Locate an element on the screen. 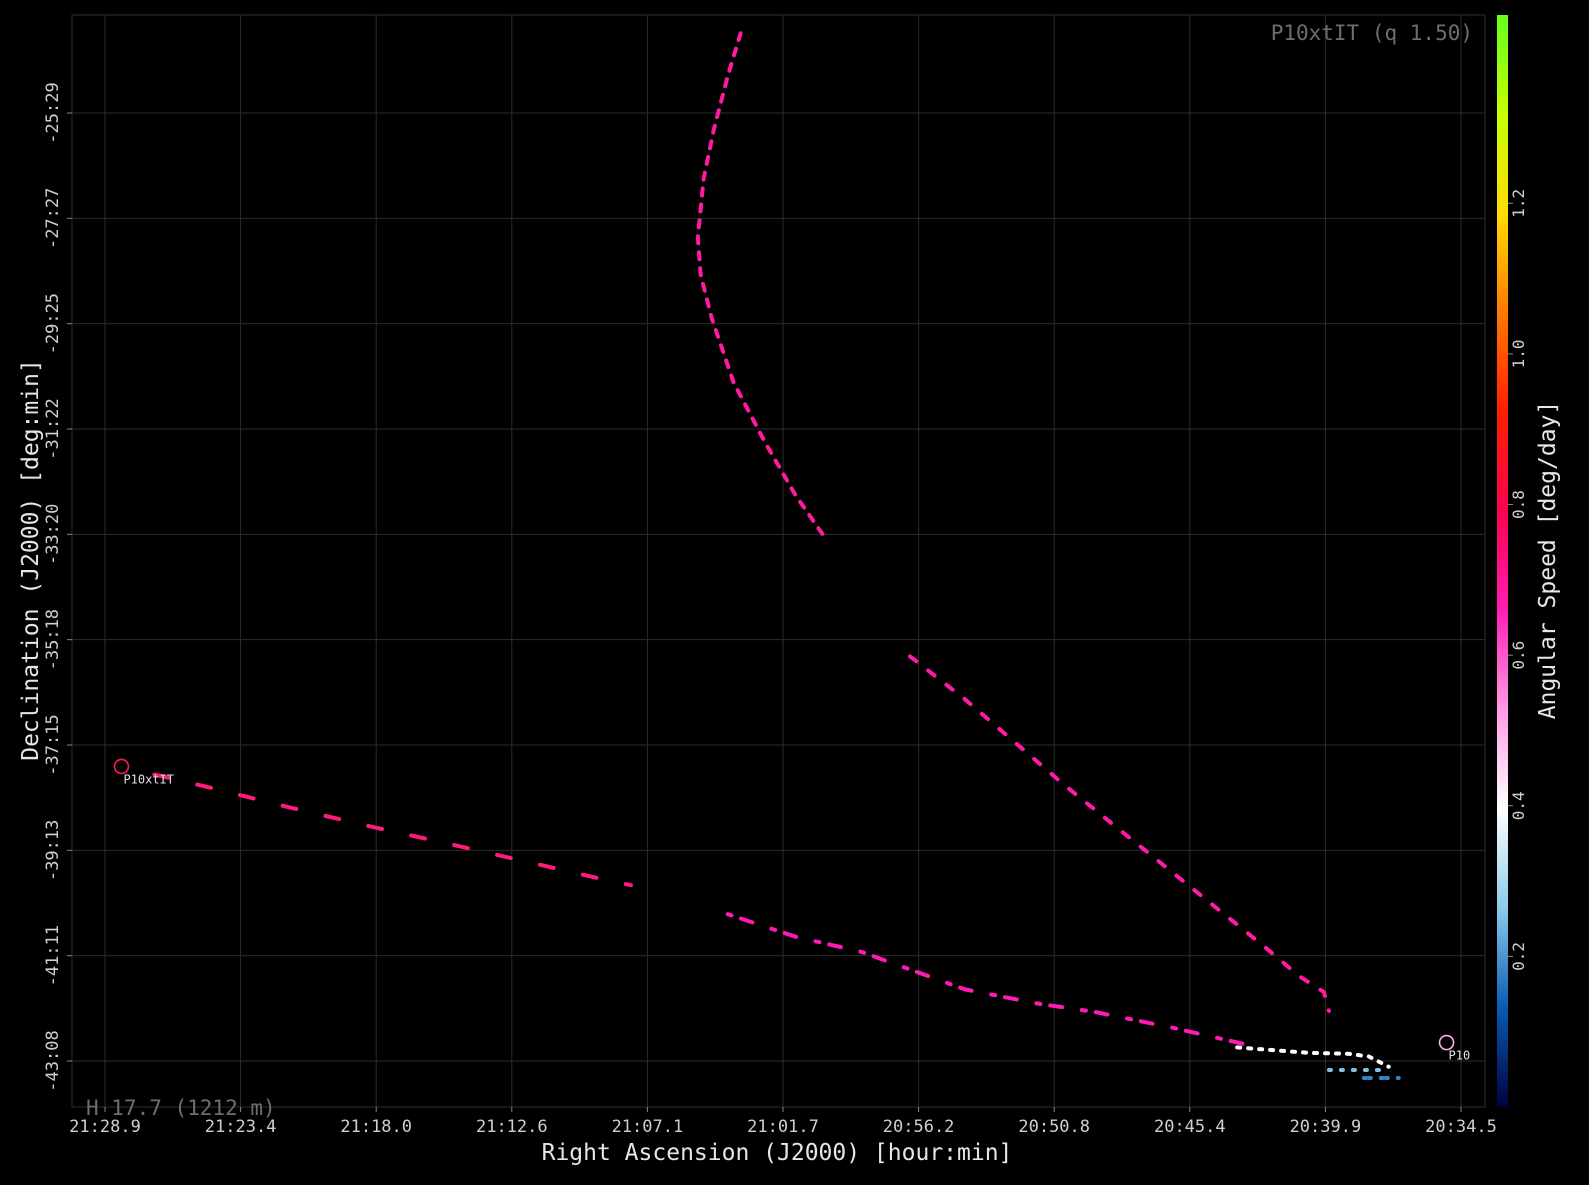 The height and width of the screenshot is (1185, 1589). x-tick-label: 21:07.1 is located at coordinates (648, 1127).